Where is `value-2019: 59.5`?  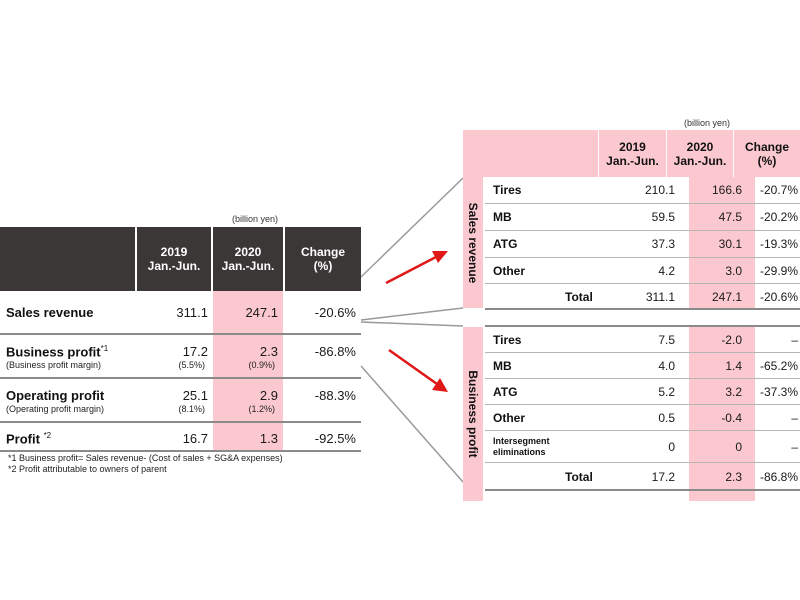
value-2019: 59.5 is located at coordinates (663, 217).